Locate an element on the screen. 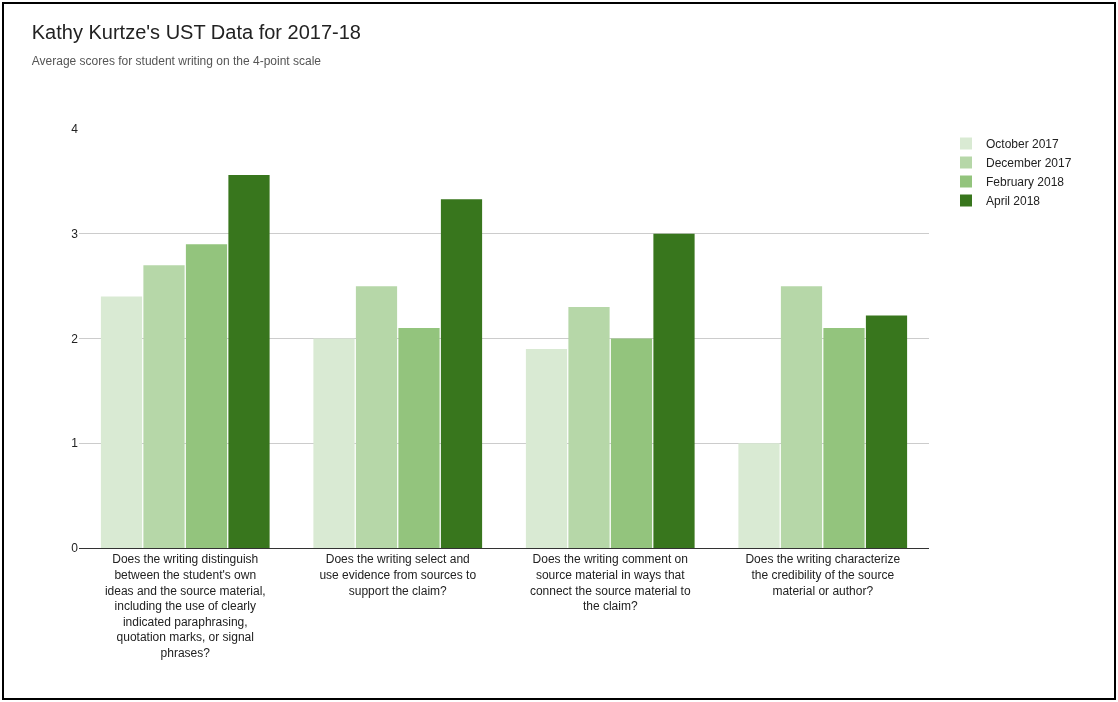 The height and width of the screenshot is (702, 1118). y-tick-label: 2 is located at coordinates (75, 338).